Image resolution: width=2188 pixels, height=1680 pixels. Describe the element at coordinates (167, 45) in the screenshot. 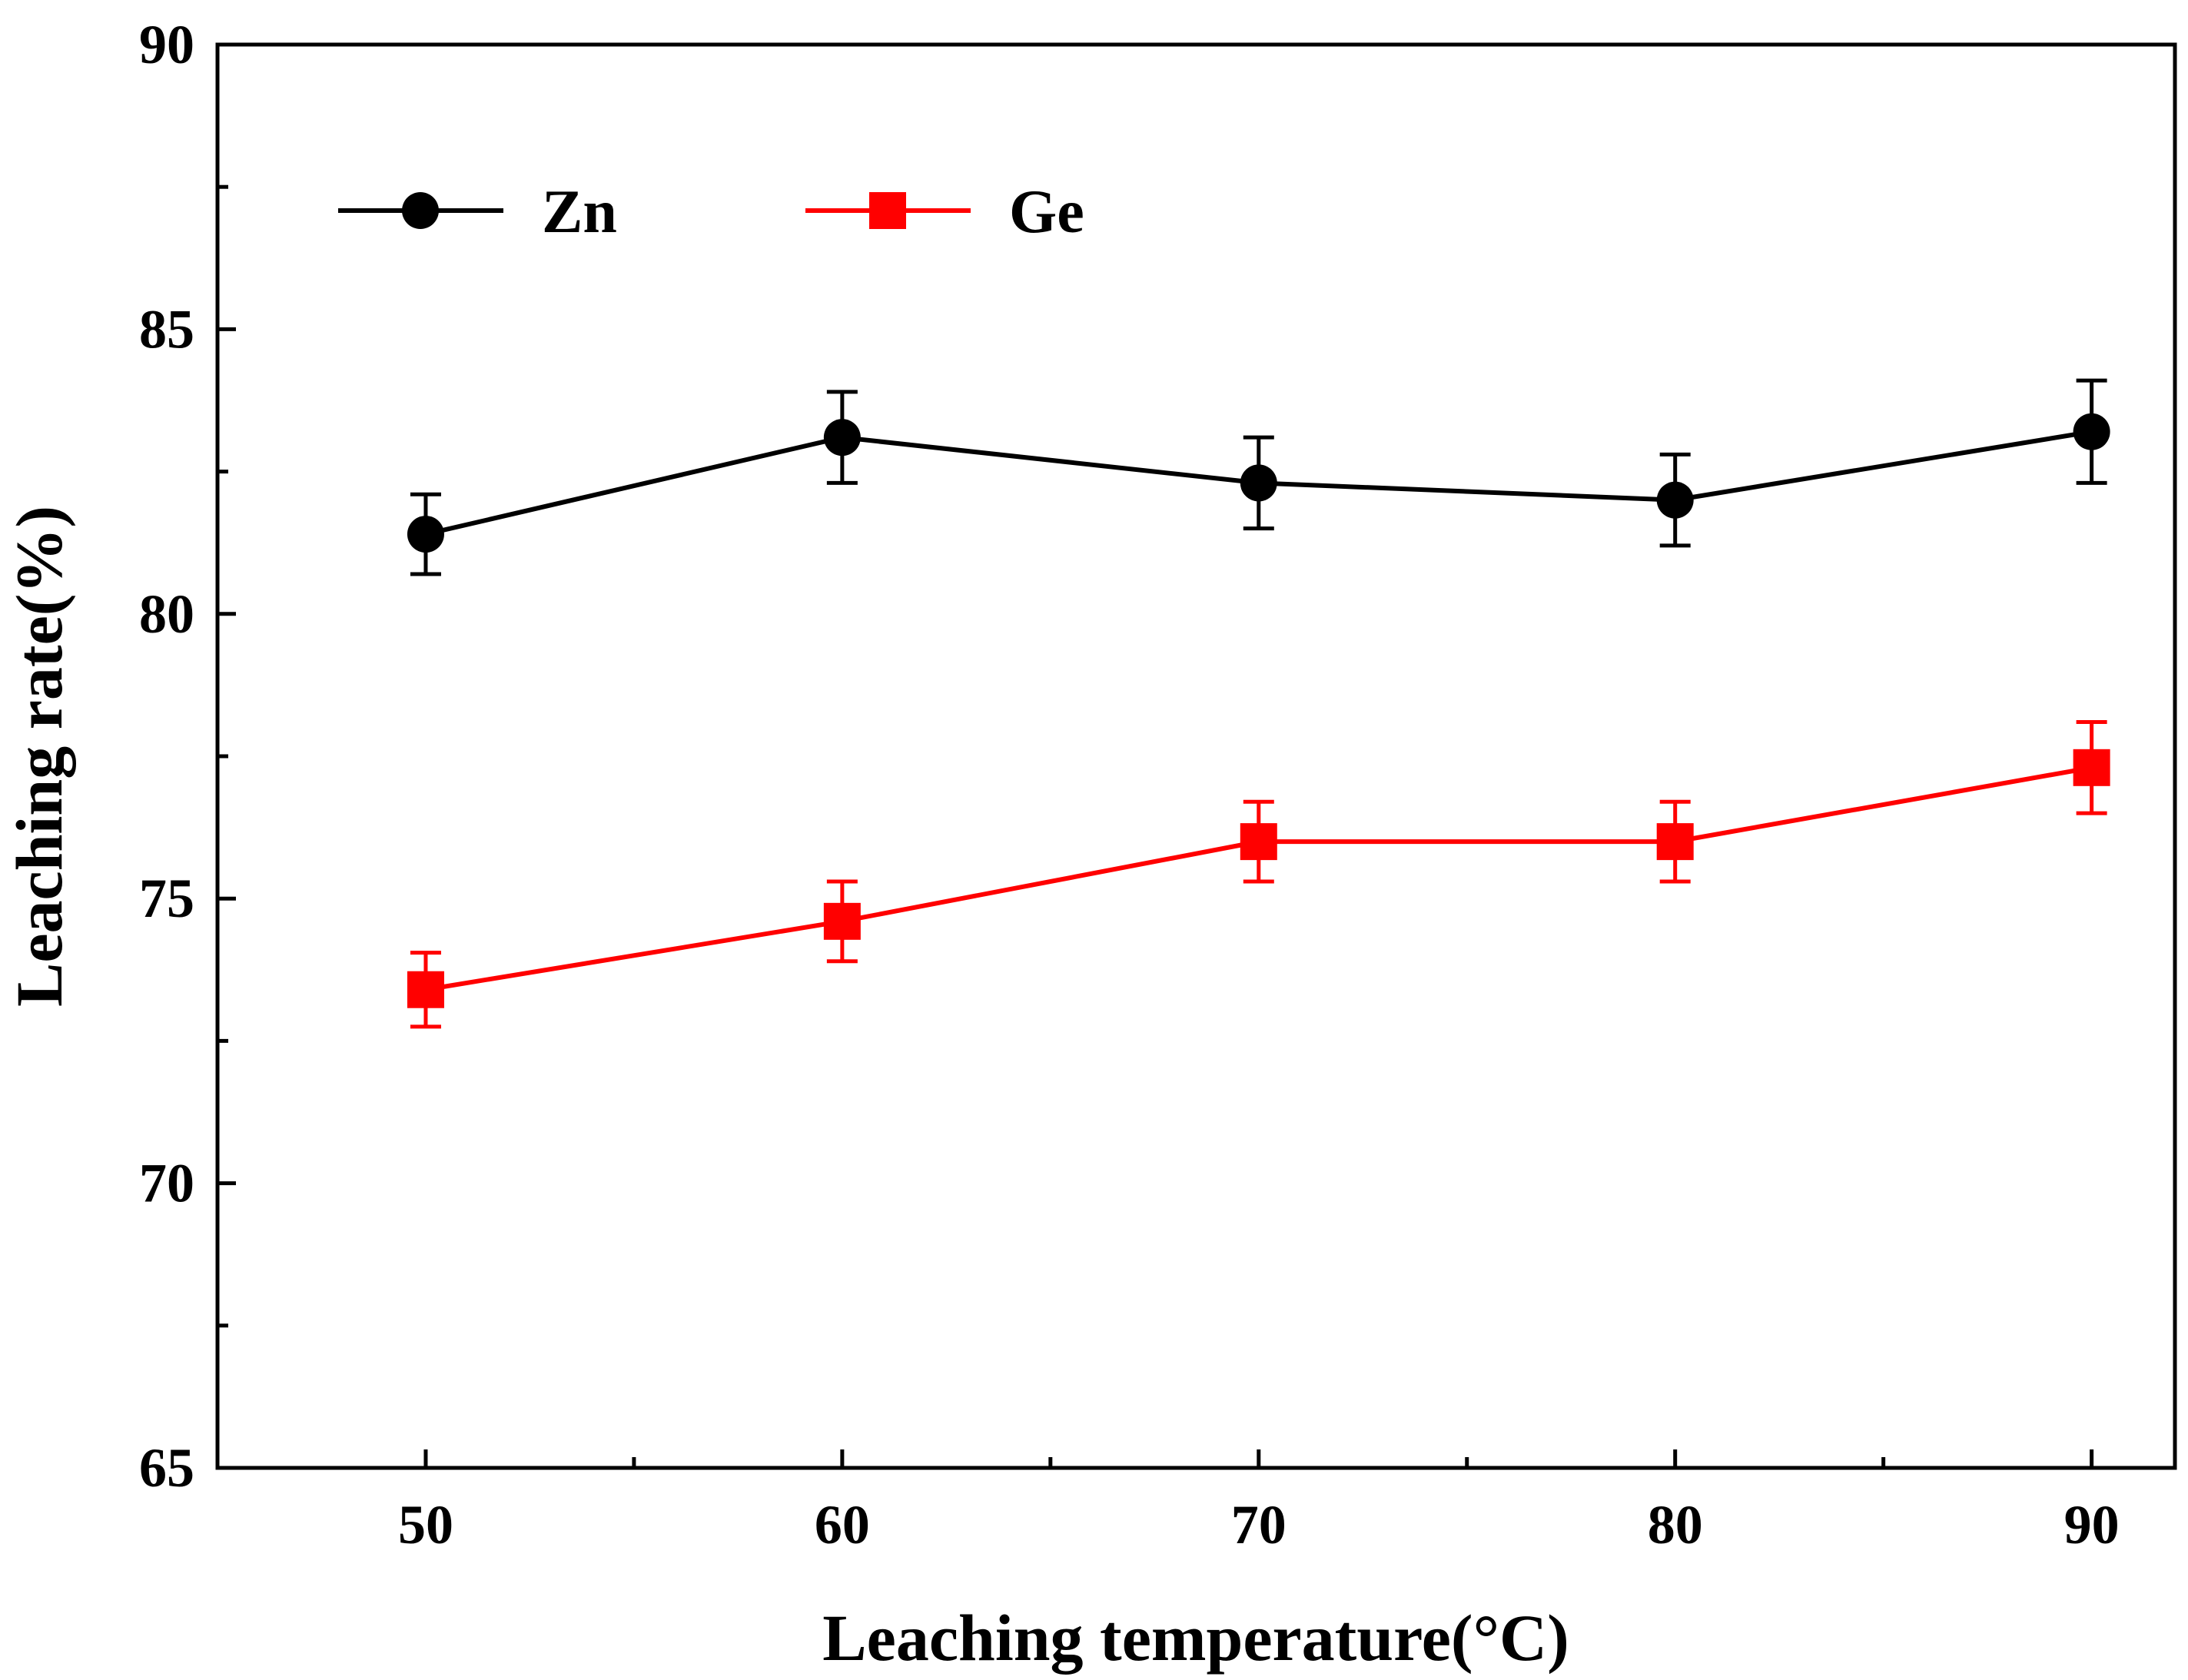

I see `y-tick-label: 90` at that location.